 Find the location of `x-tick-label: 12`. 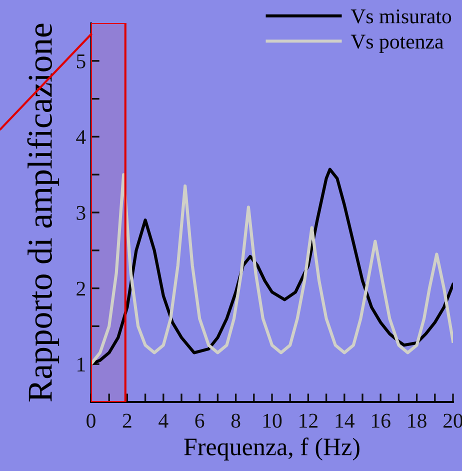

x-tick-label: 12 is located at coordinates (309, 421).